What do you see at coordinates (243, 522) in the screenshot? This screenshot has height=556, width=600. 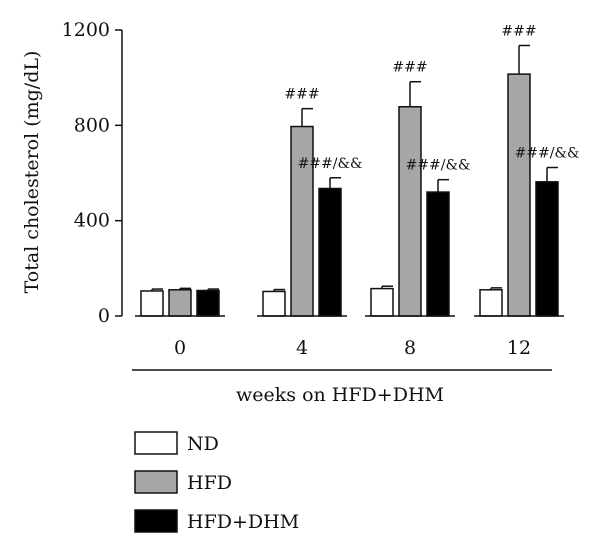 I see `legend-label: HFD+DHM` at bounding box center [243, 522].